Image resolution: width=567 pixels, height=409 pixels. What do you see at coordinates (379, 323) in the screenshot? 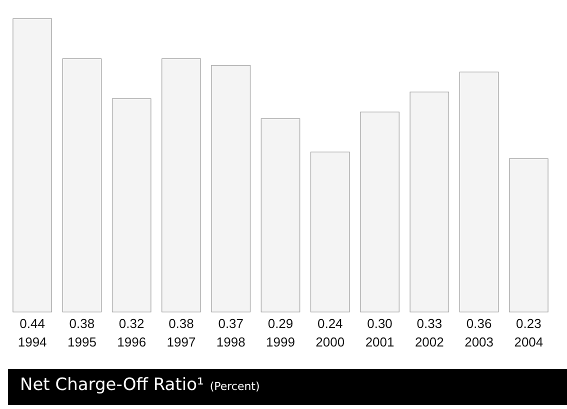
I see `data-label: 0.30` at bounding box center [379, 323].